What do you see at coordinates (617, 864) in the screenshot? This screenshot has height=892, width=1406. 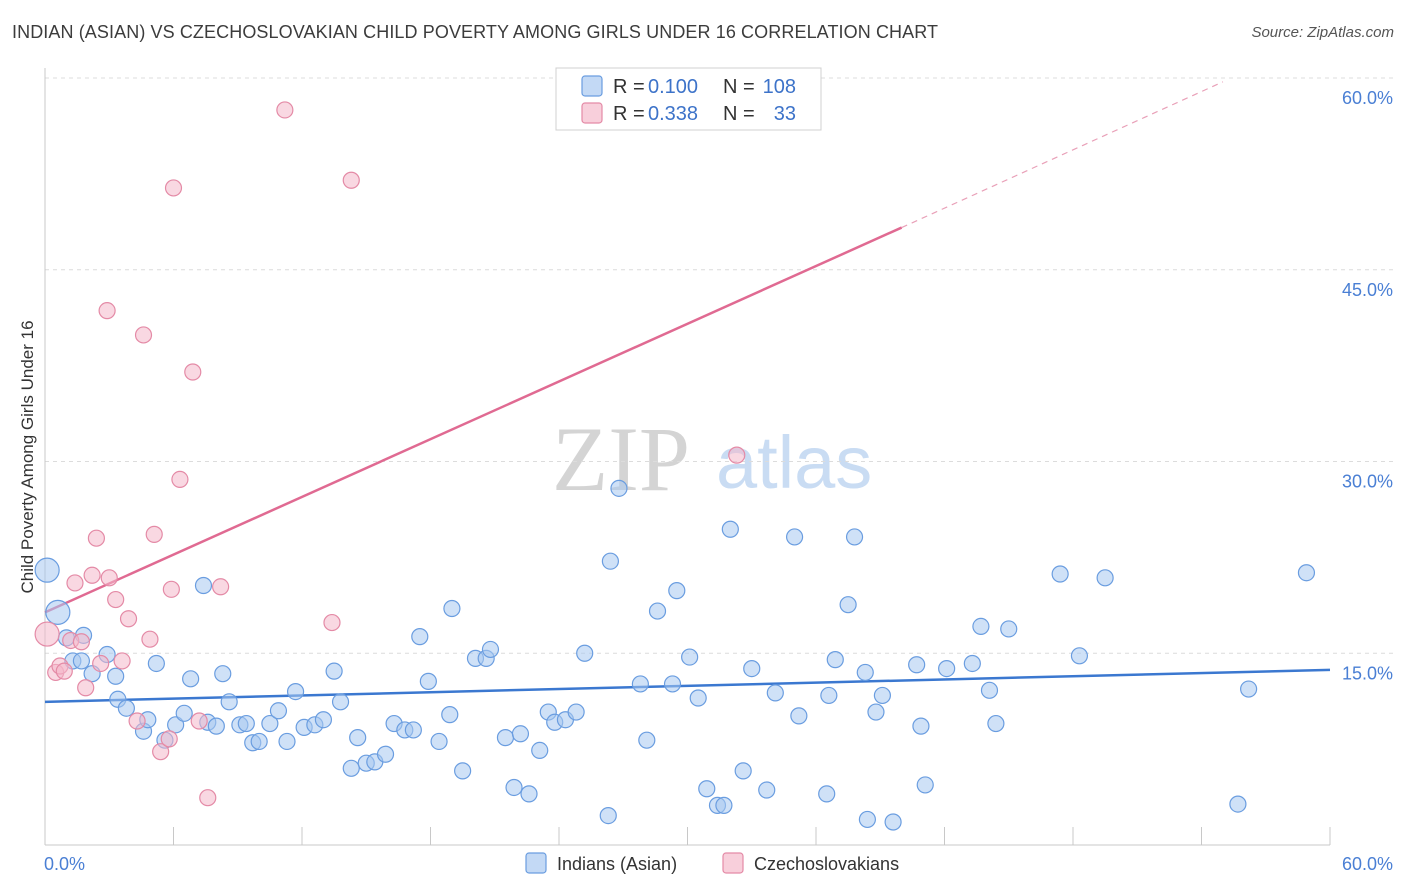 I see `bottom-legend-label-indians: Indians (Asian)` at bounding box center [617, 864].